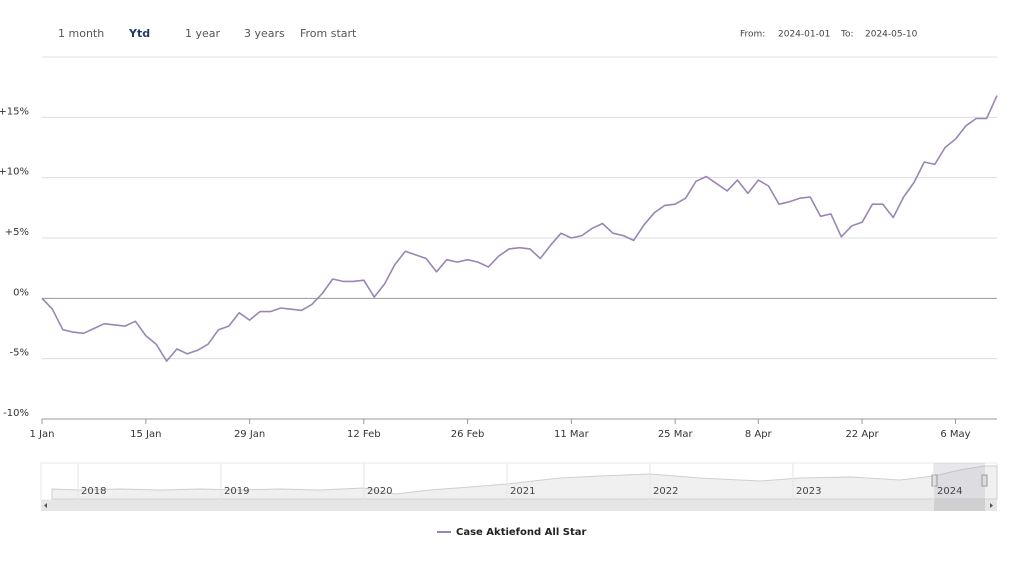 The height and width of the screenshot is (576, 1028). I want to click on range-button: 1 year, so click(203, 33).